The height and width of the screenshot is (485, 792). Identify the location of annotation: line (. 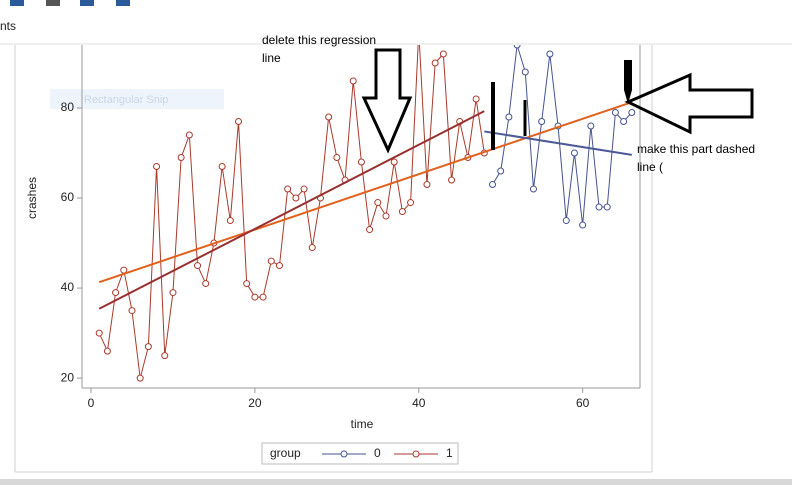
(650, 167).